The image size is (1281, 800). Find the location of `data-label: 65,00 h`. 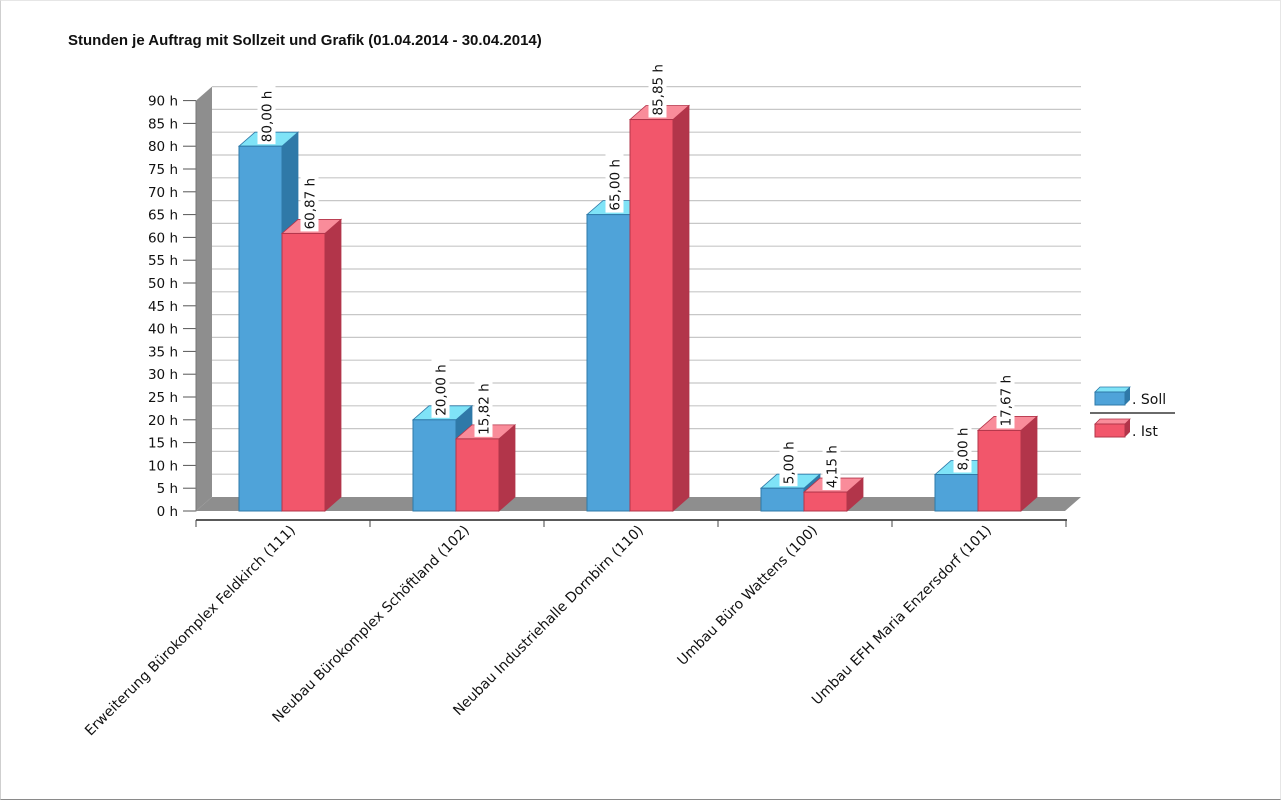

data-label: 65,00 h is located at coordinates (614, 182).